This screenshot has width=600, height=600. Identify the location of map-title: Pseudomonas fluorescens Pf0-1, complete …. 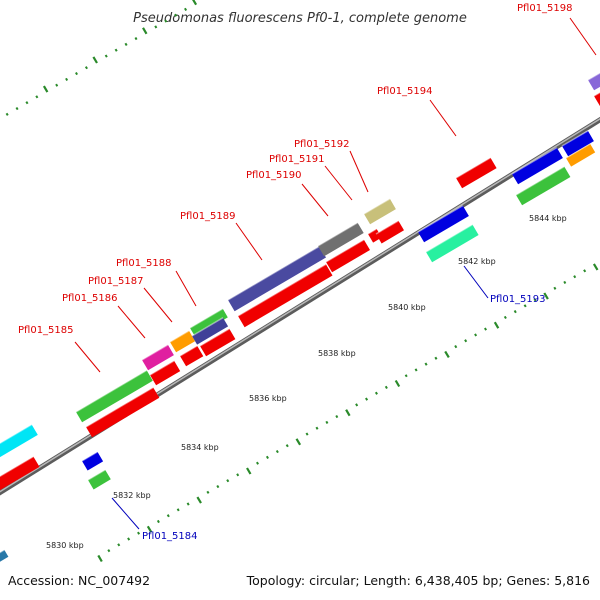
(300, 18).